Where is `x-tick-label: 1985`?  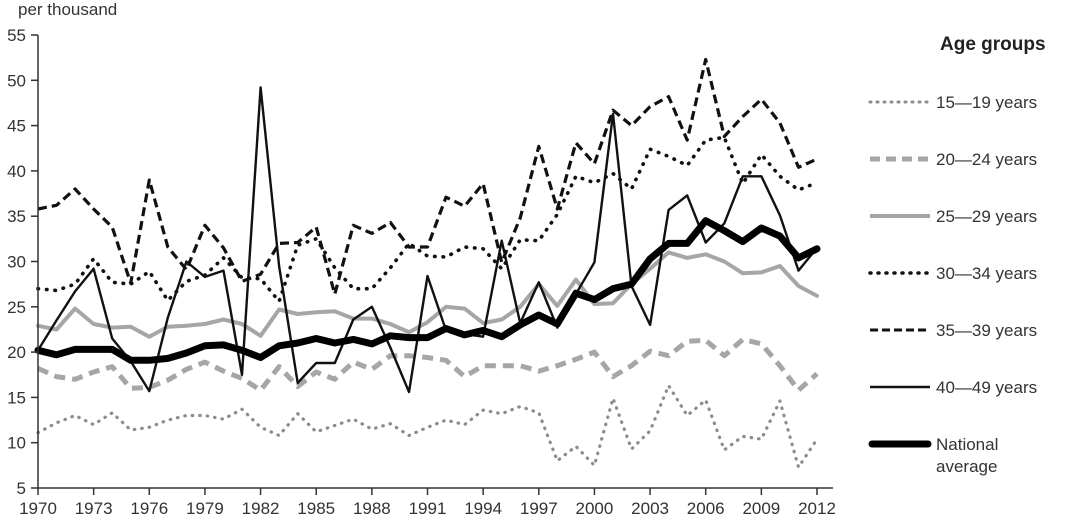
x-tick-label: 1985 is located at coordinates (316, 508).